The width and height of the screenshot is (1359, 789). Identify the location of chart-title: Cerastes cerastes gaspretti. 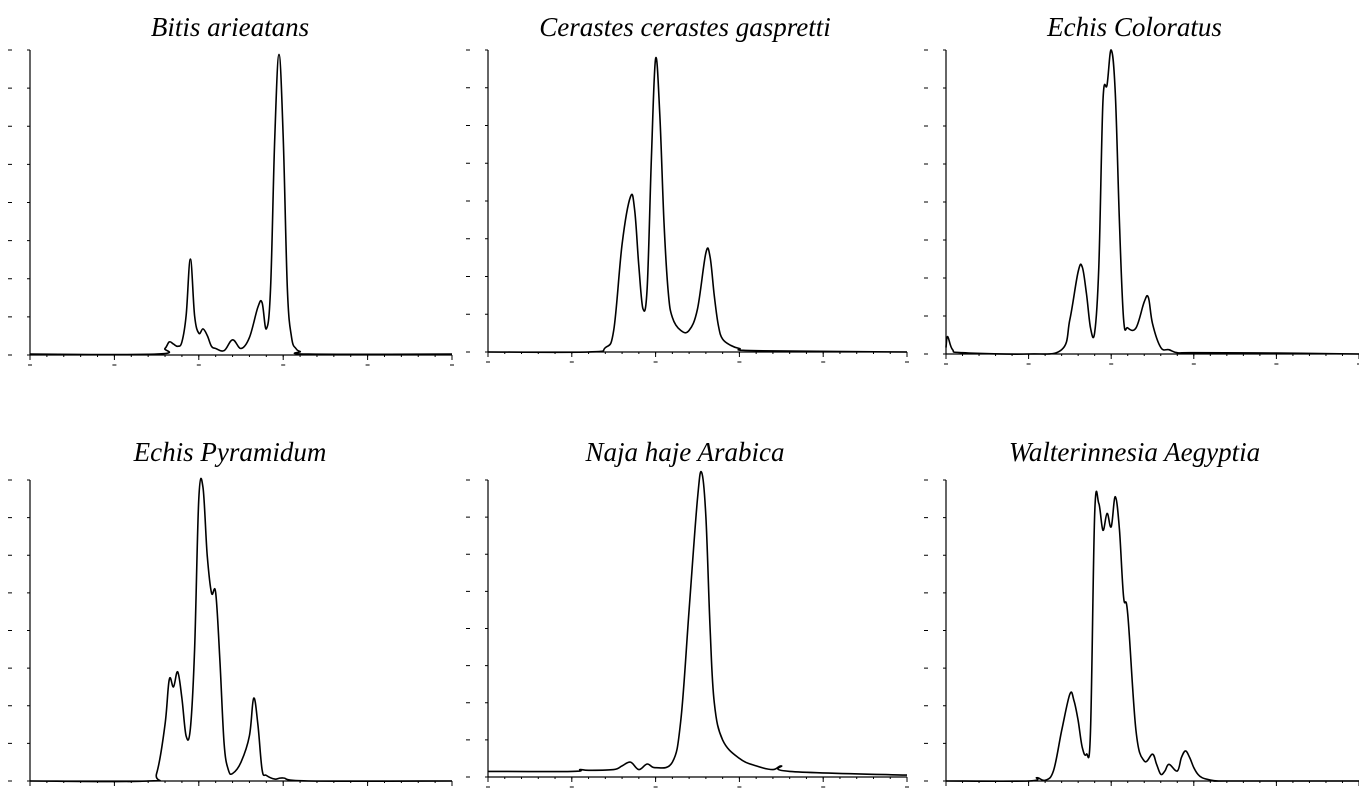
(685, 27).